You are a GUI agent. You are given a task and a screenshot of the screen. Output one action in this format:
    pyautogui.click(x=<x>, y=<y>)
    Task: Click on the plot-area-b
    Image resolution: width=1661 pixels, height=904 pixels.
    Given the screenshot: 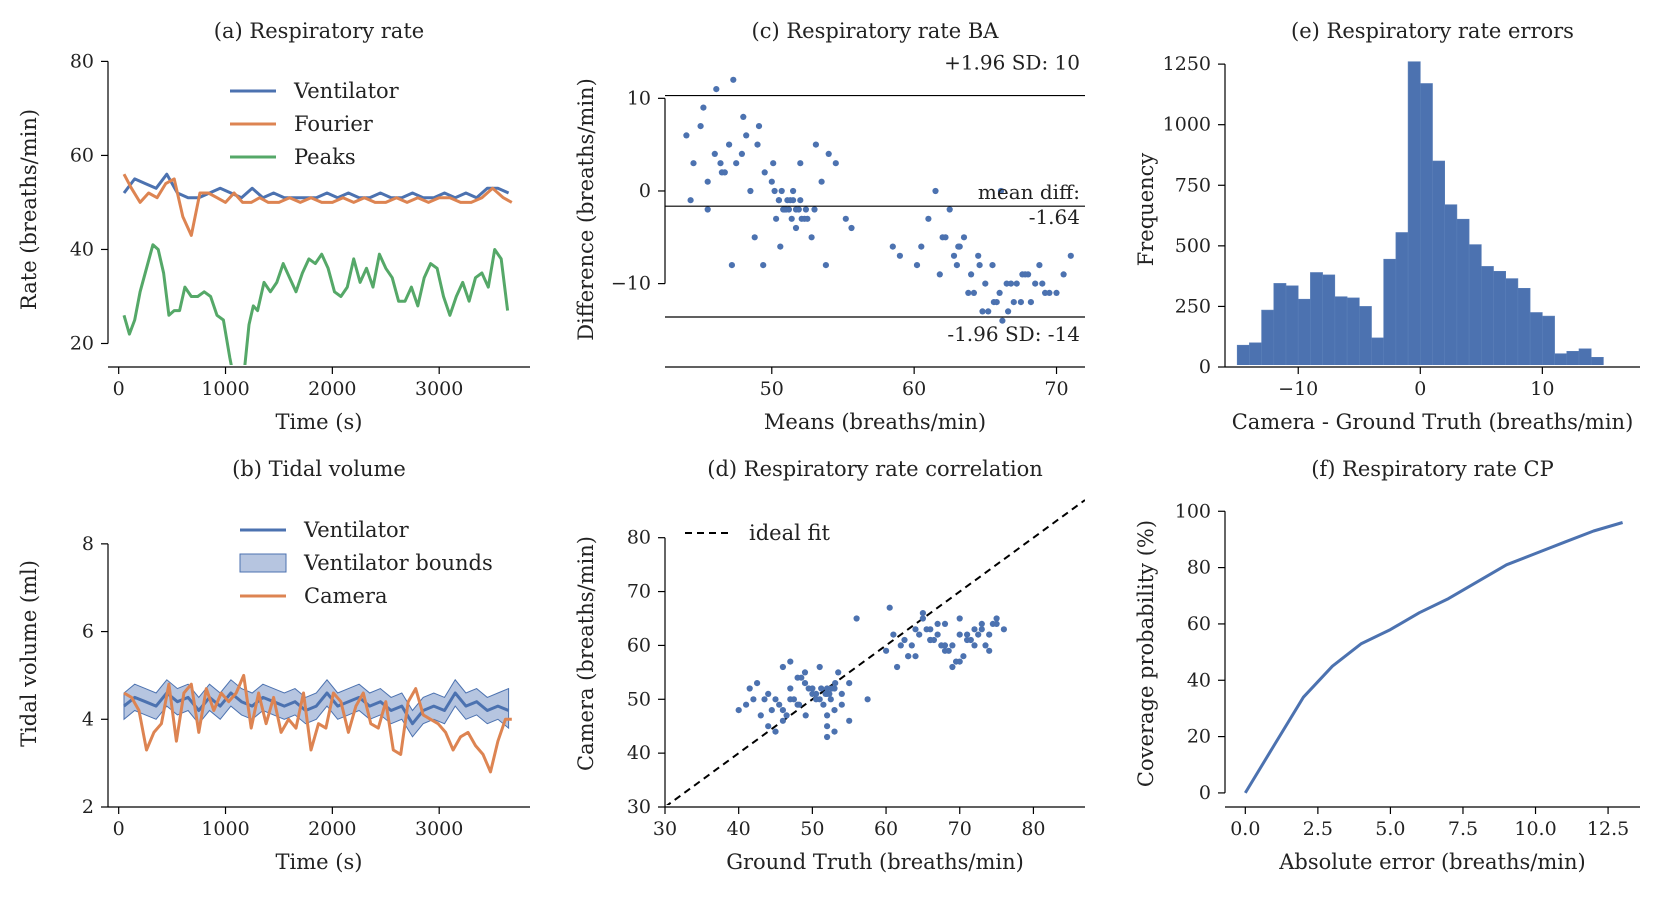 What is the action you would take?
    pyautogui.click(x=317, y=723)
    